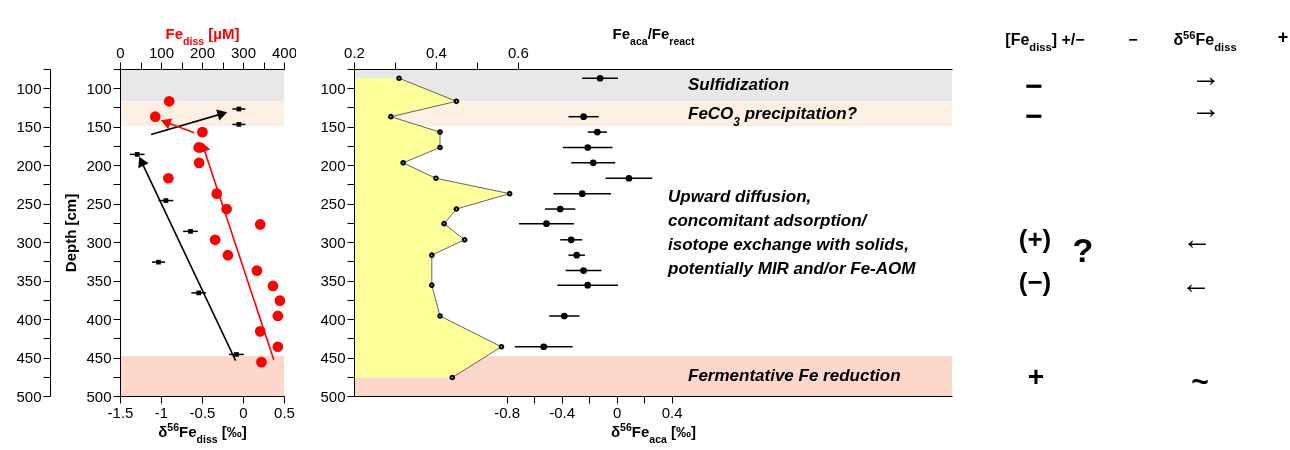 This screenshot has width=1290, height=450. I want to click on y2-tick-label: 100, so click(99, 88).